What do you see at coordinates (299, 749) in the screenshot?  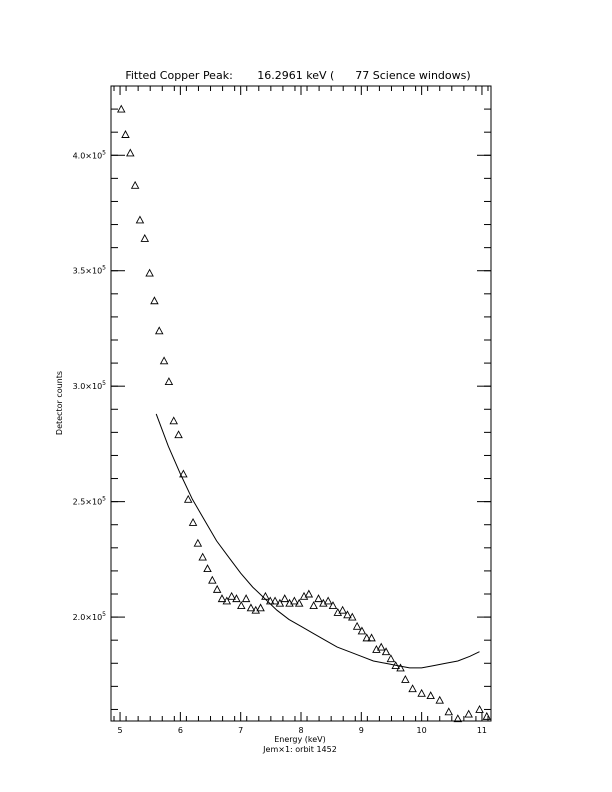 I see `chart-subtitle: Jem×1: orbit 1452` at bounding box center [299, 749].